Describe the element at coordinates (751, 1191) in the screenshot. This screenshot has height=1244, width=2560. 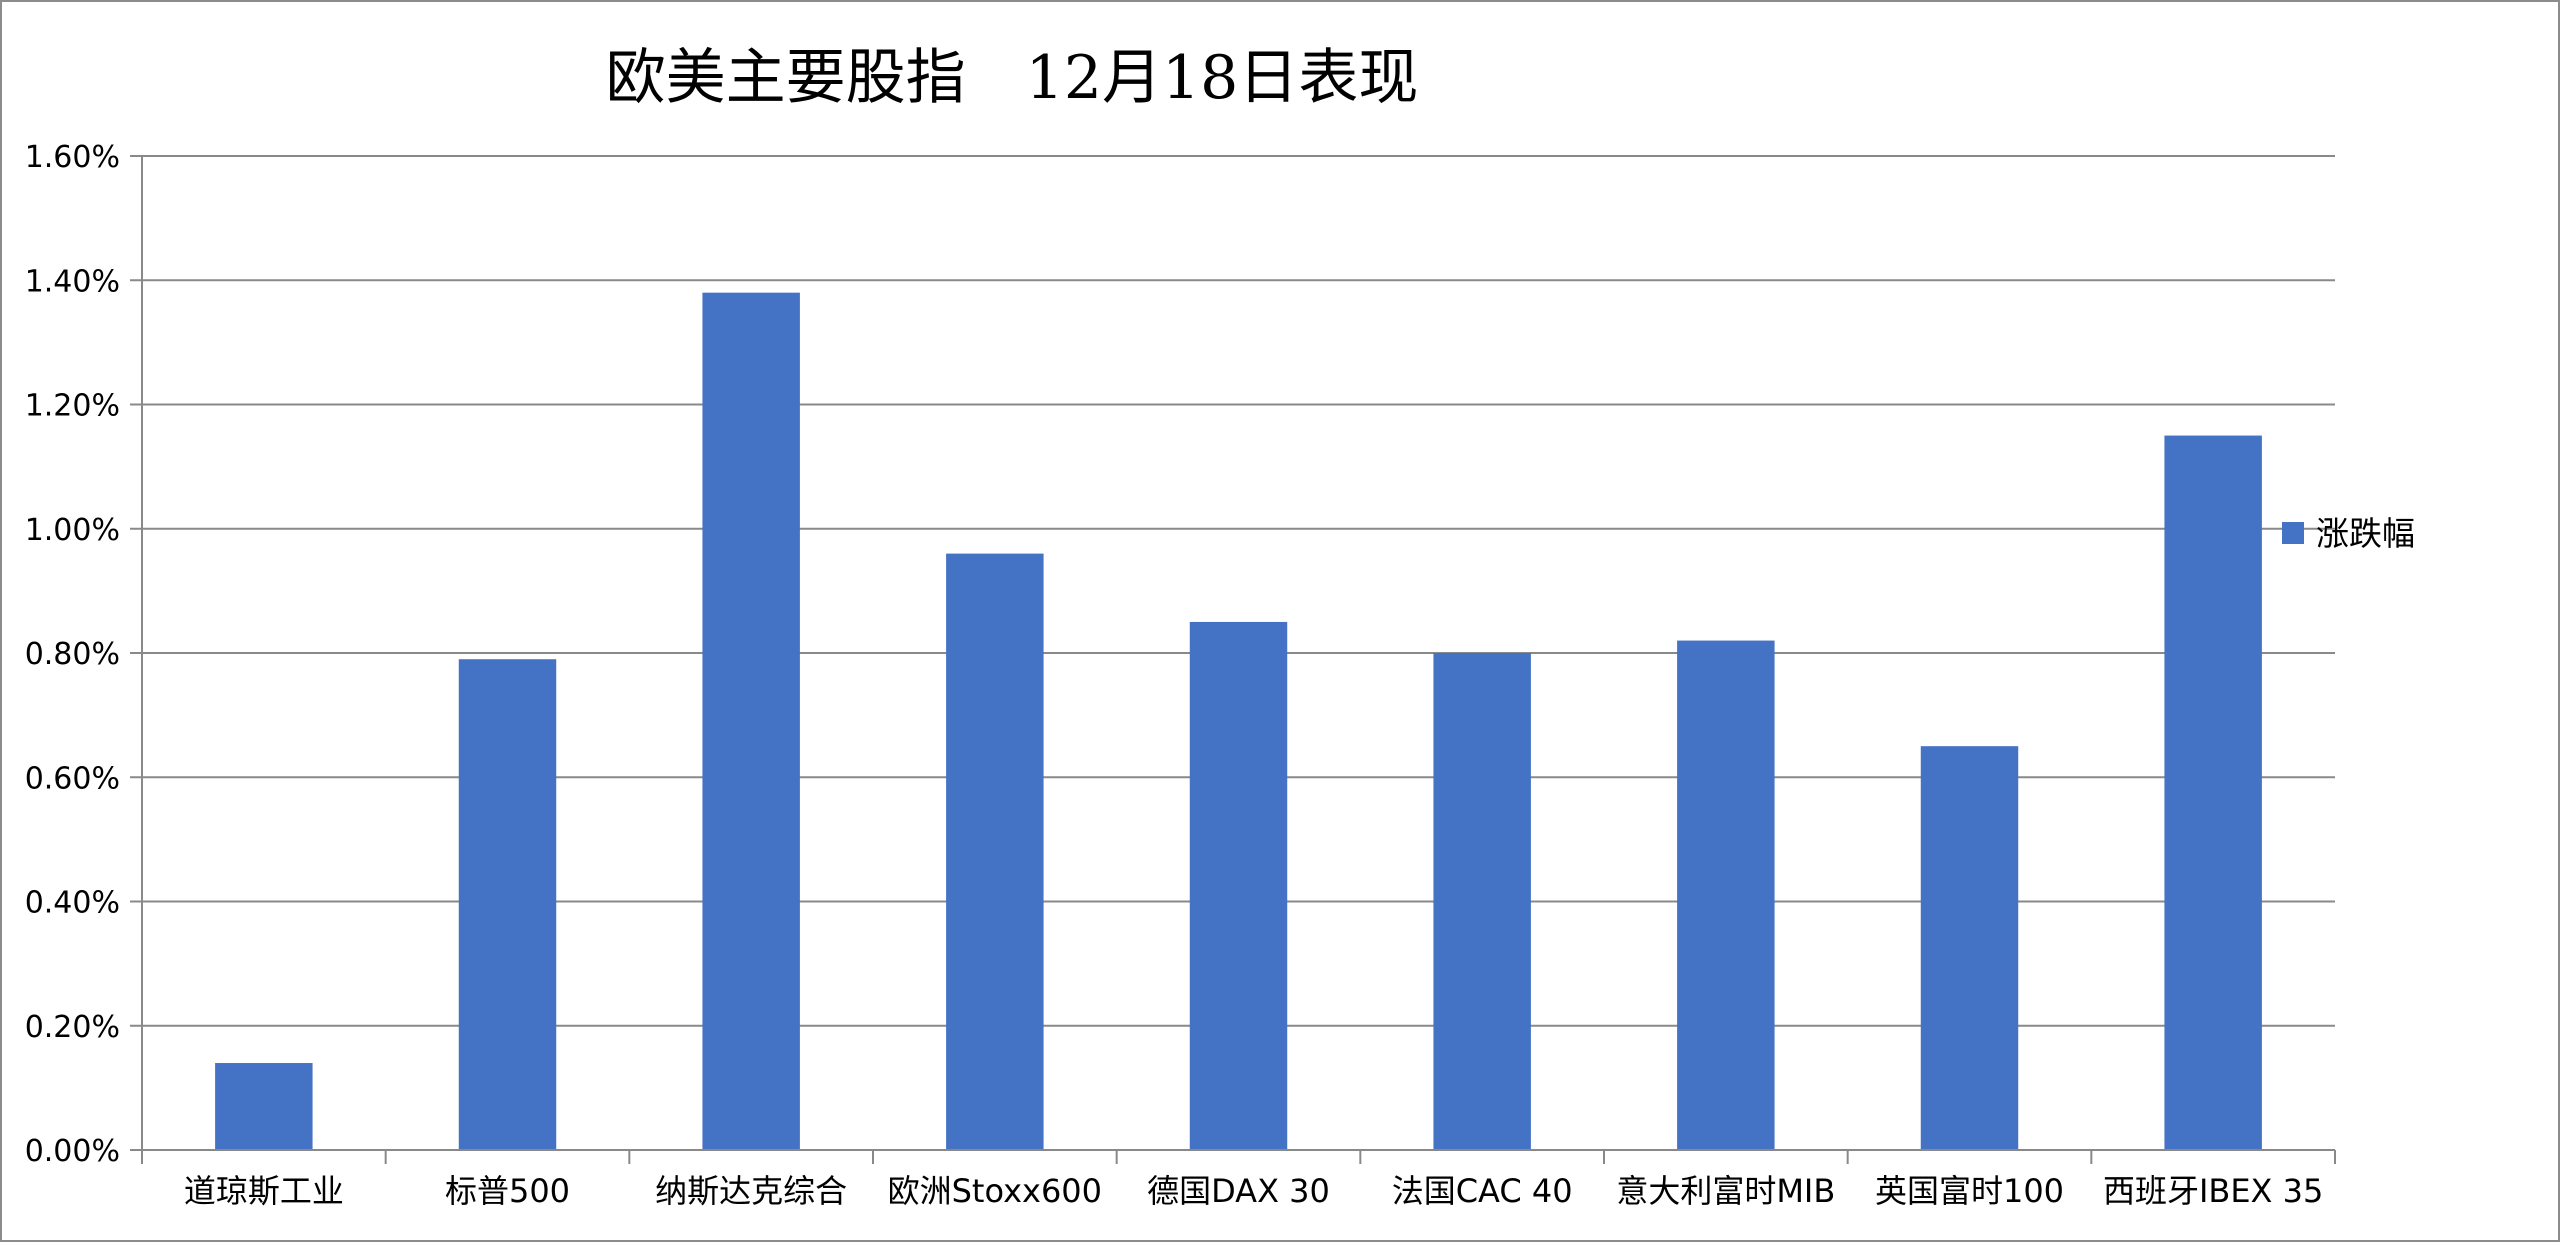
I see `x-tick-label: 纳斯达克综合` at that location.